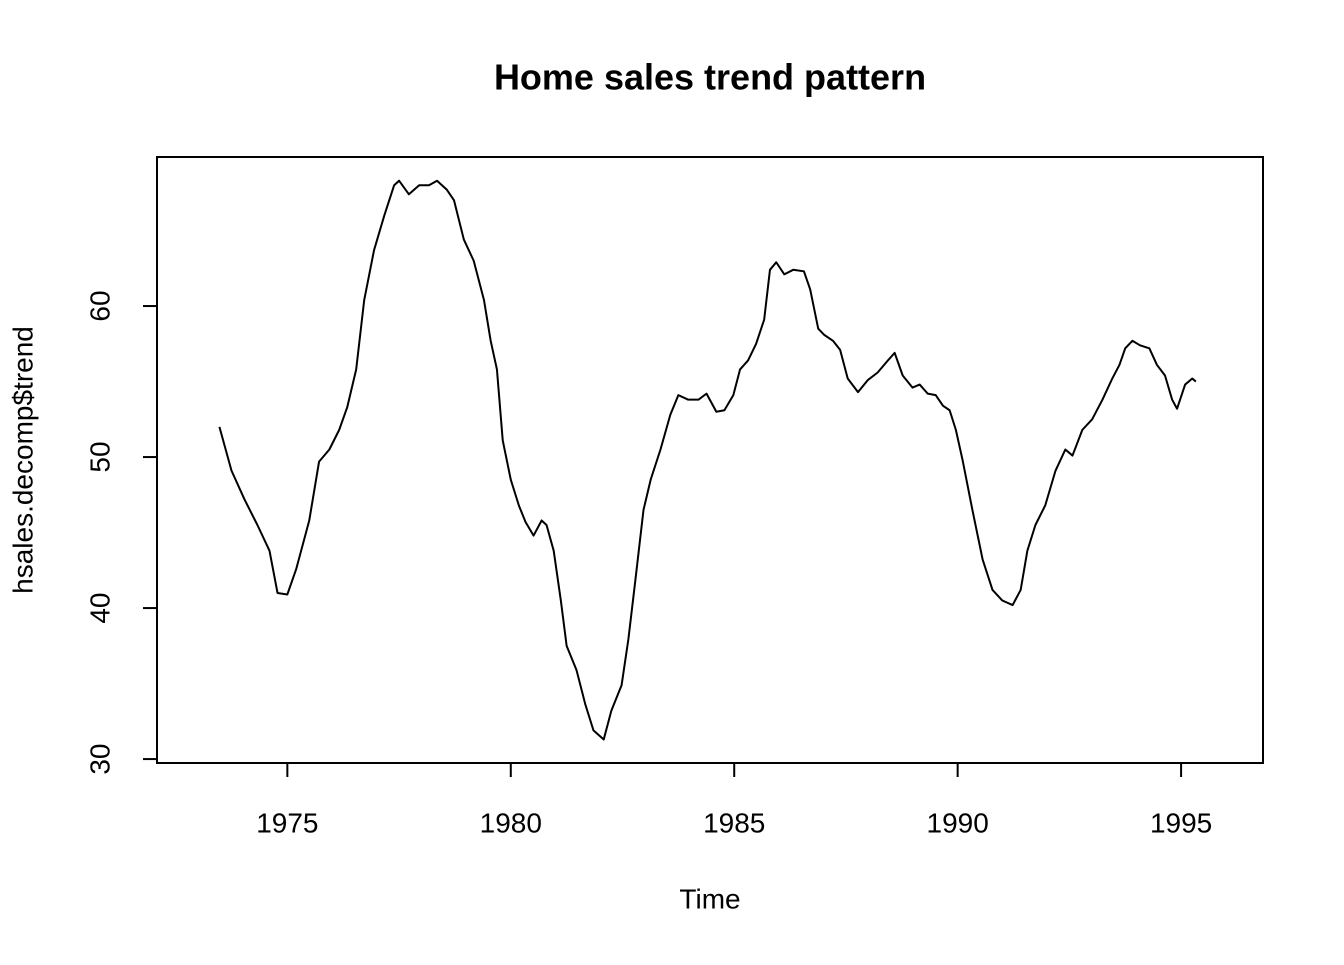  I want to click on x-tick-label: 1975, so click(287, 822).